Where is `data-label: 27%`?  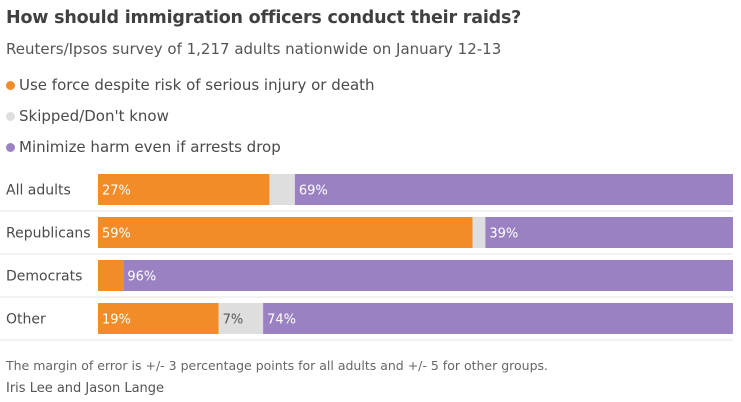
data-label: 27% is located at coordinates (116, 191).